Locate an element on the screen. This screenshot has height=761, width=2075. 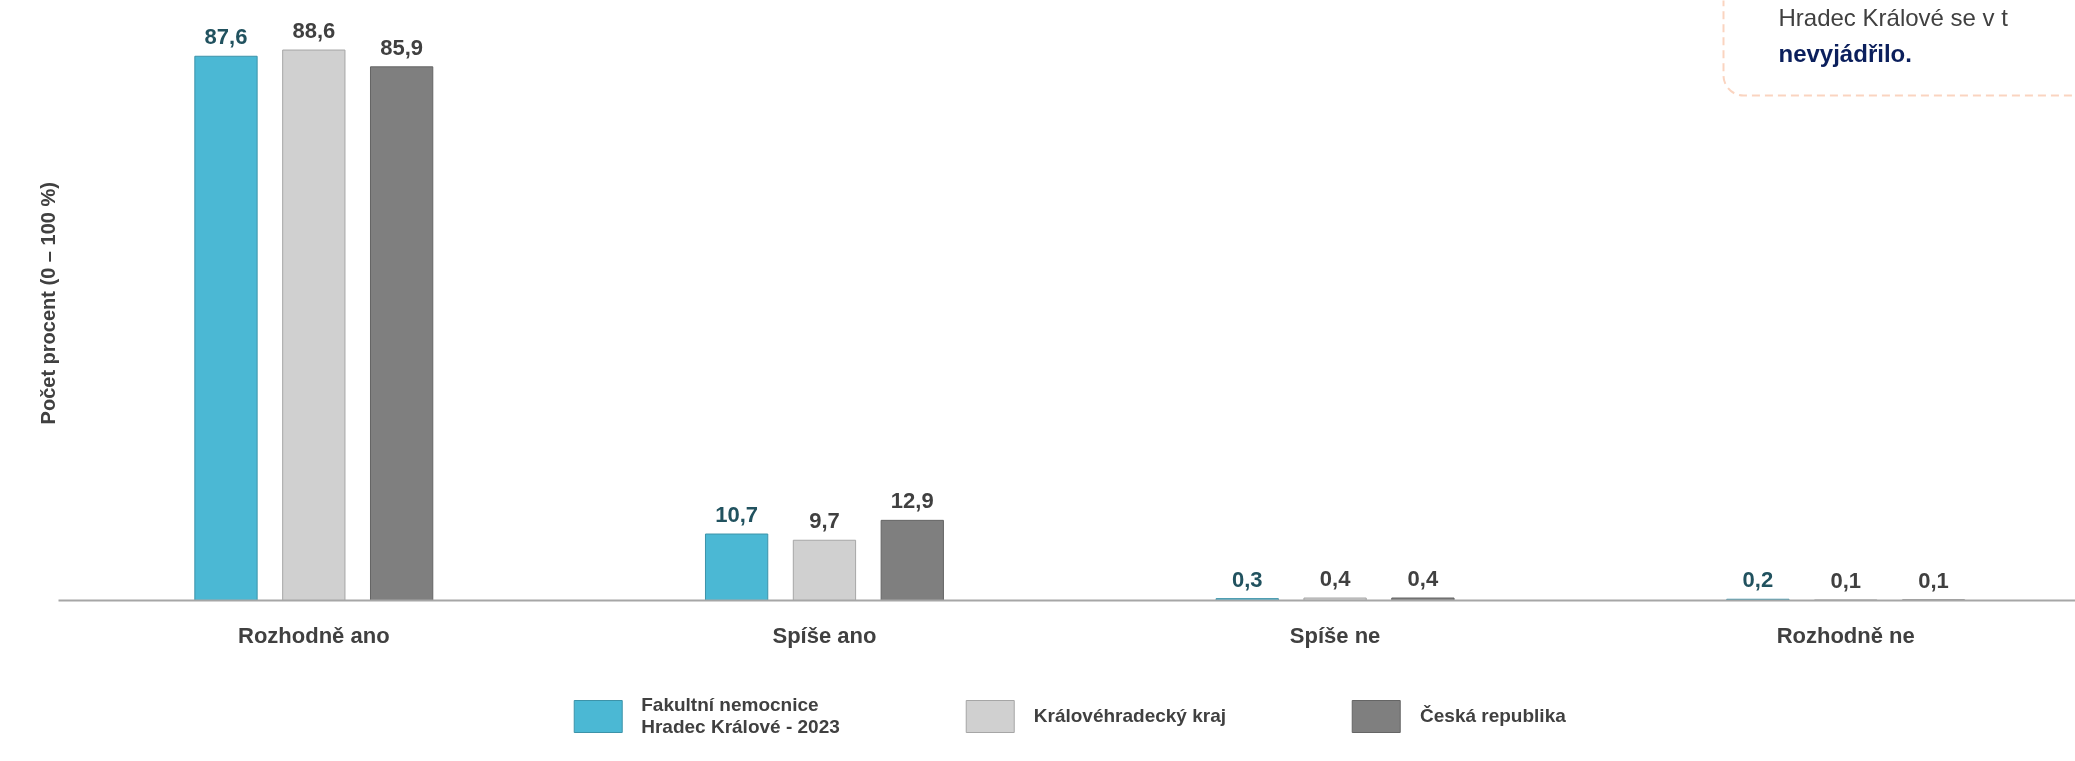
data-label: 10,7 is located at coordinates (737, 515).